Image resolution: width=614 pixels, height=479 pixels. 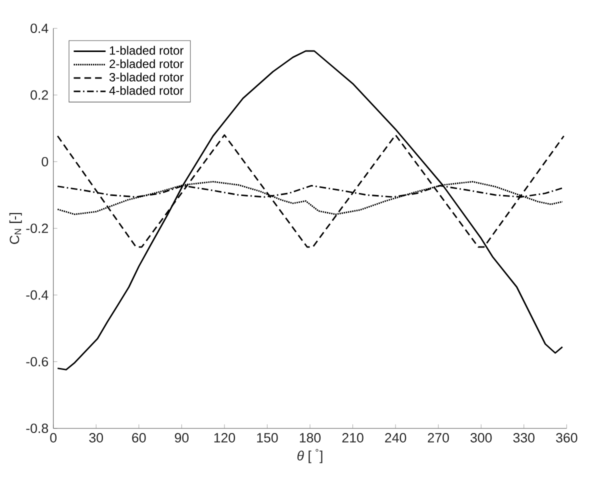 I want to click on x-tick-label: 30, so click(x=96, y=437).